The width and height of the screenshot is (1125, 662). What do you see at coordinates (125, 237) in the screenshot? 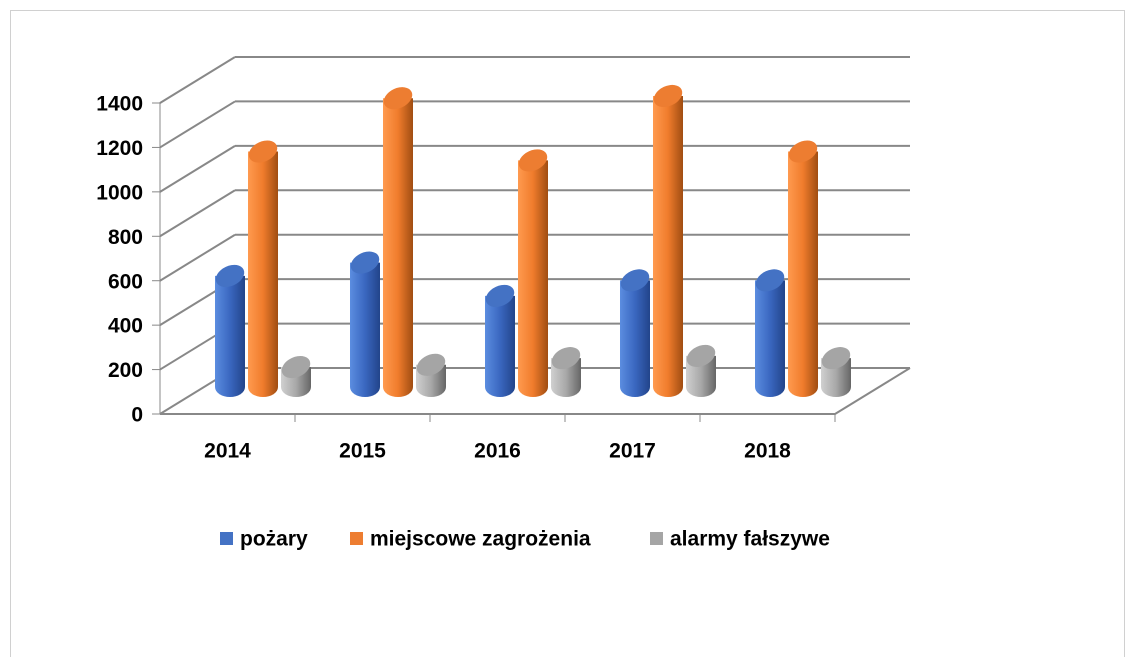
I see `y-tick-label: 800` at bounding box center [125, 237].